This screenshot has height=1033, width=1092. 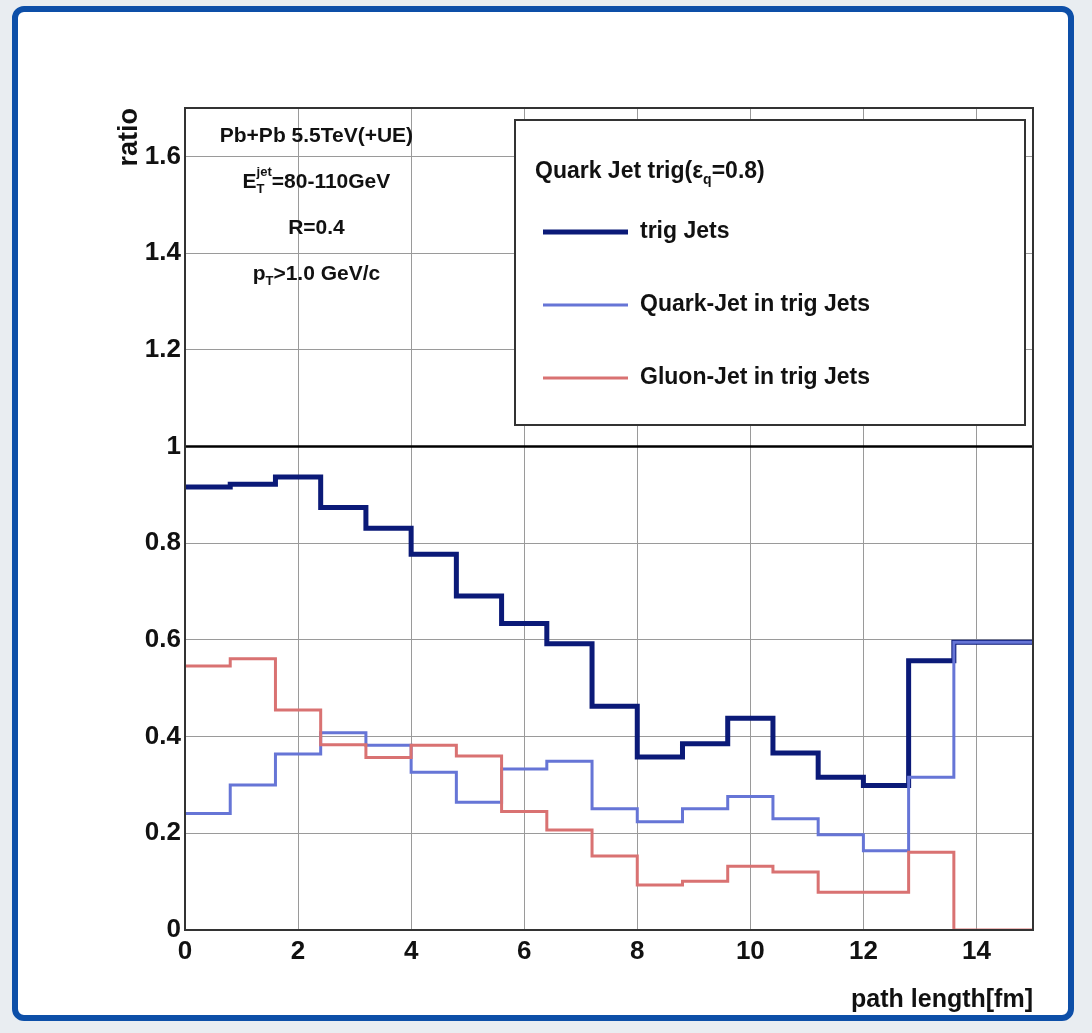 I want to click on y-tick-label: 1.6, so click(x=162, y=154).